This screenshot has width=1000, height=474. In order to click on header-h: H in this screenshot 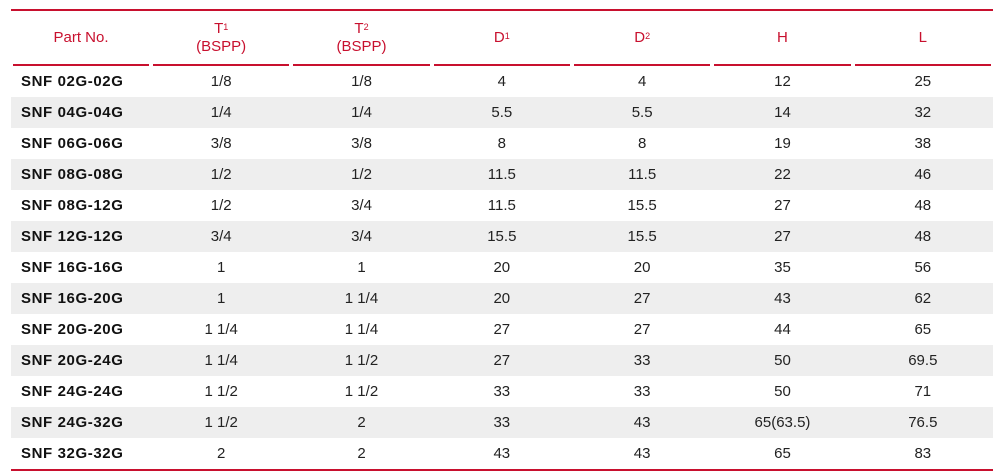, I will do `click(782, 38)`.